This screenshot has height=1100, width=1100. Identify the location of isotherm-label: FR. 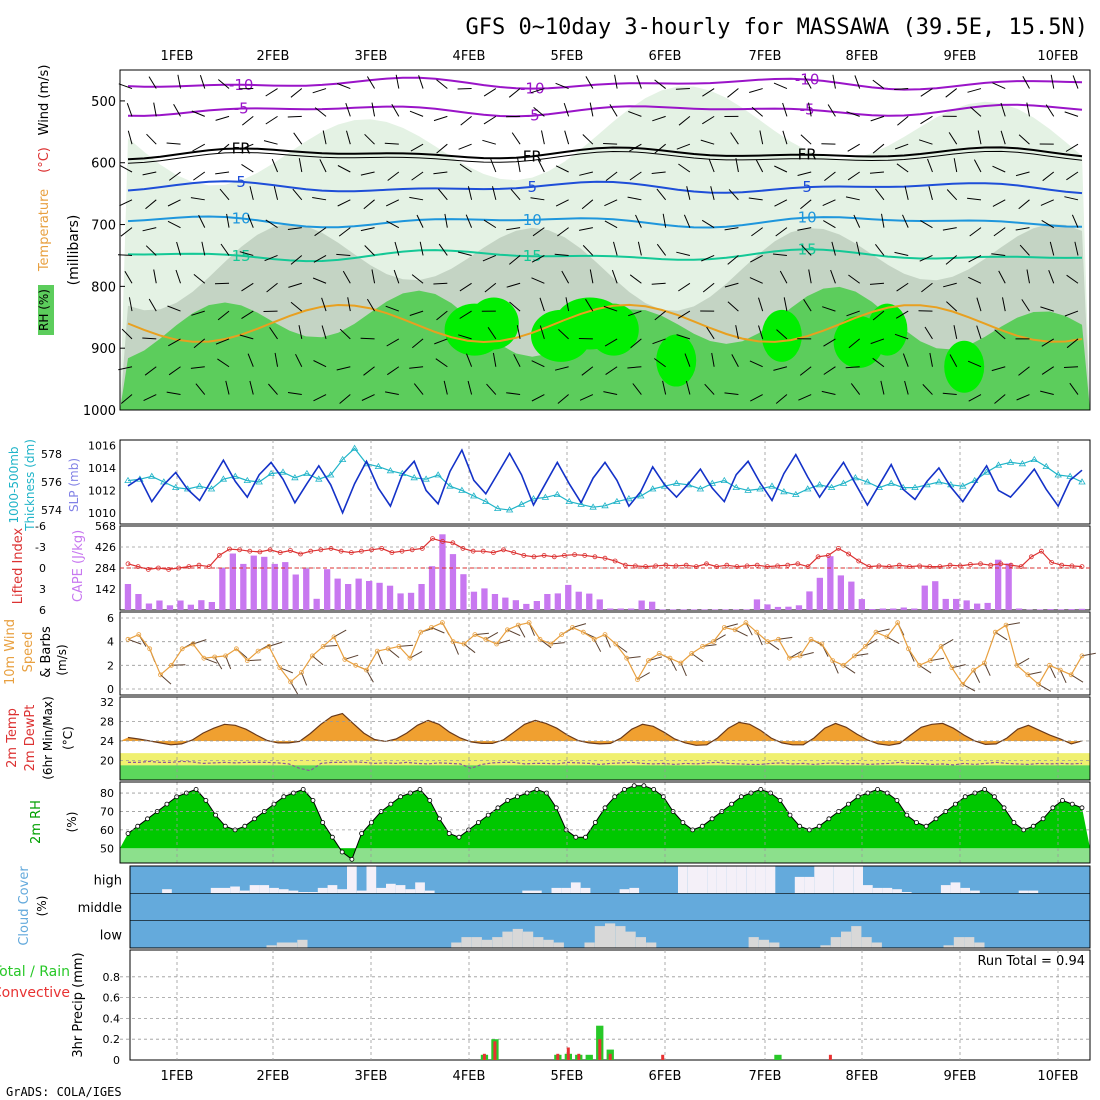
(807, 155).